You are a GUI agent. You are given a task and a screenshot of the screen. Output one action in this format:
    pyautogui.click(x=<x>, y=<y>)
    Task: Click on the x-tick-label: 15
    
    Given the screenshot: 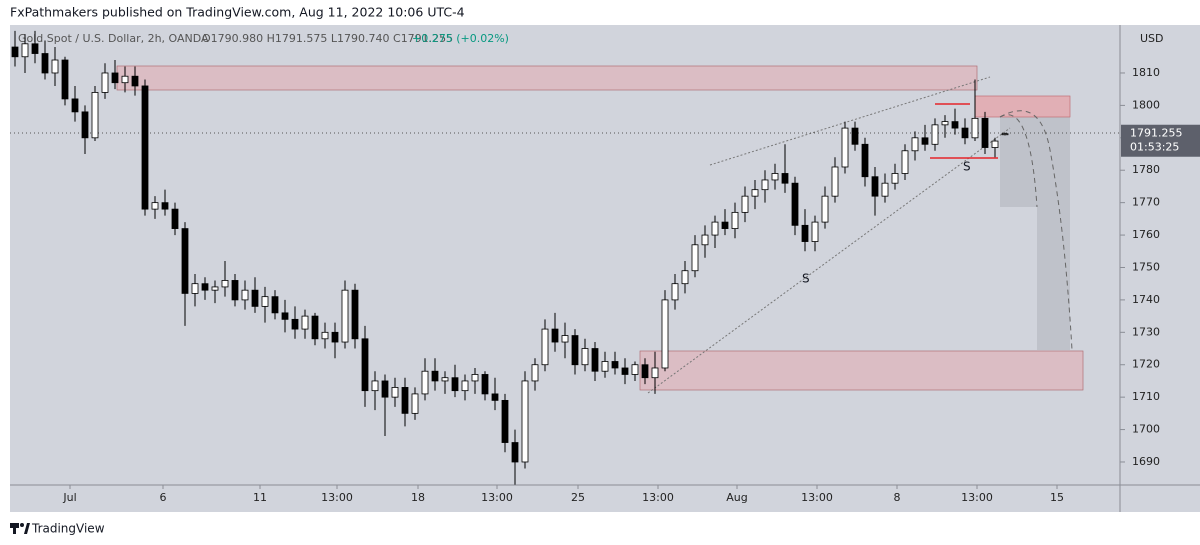 What is the action you would take?
    pyautogui.click(x=1057, y=497)
    